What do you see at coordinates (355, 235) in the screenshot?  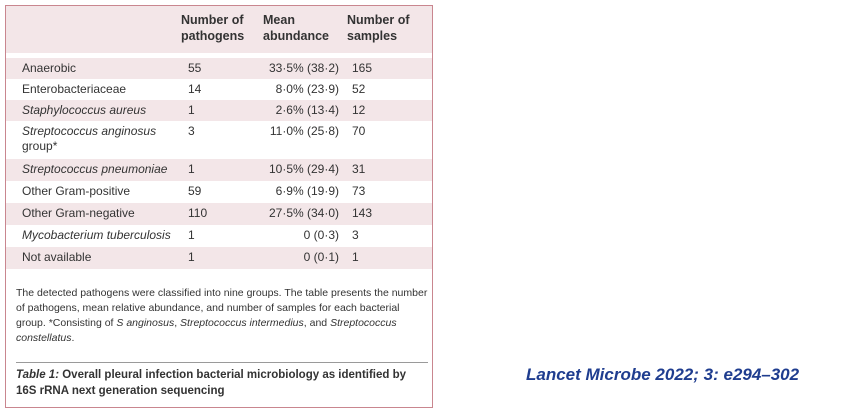 I see `row-samples: 3` at bounding box center [355, 235].